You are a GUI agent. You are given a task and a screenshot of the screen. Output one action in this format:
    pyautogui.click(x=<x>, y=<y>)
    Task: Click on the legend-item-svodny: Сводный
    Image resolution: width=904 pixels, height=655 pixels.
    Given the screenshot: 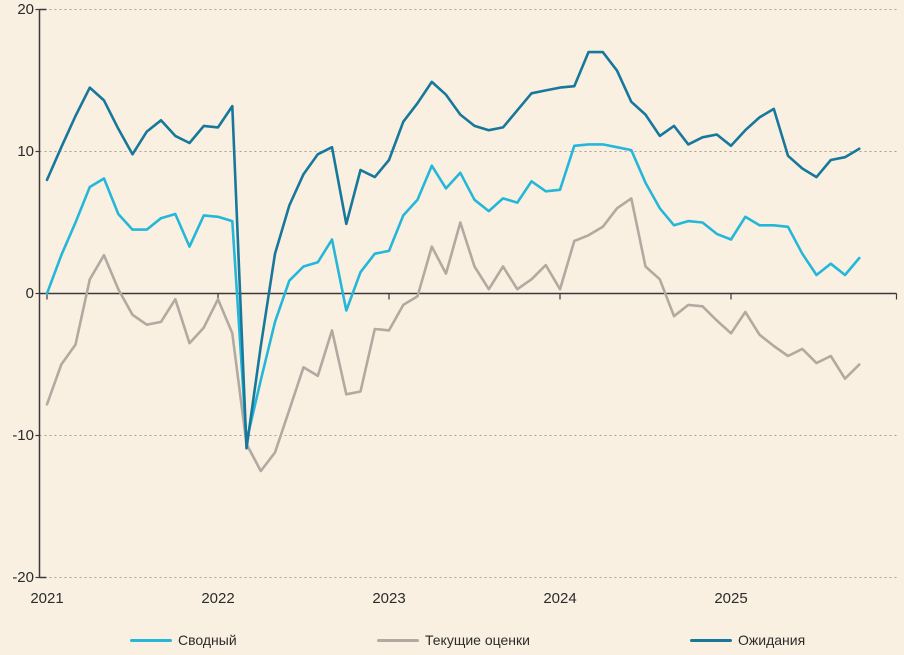 What is the action you would take?
    pyautogui.click(x=183, y=640)
    